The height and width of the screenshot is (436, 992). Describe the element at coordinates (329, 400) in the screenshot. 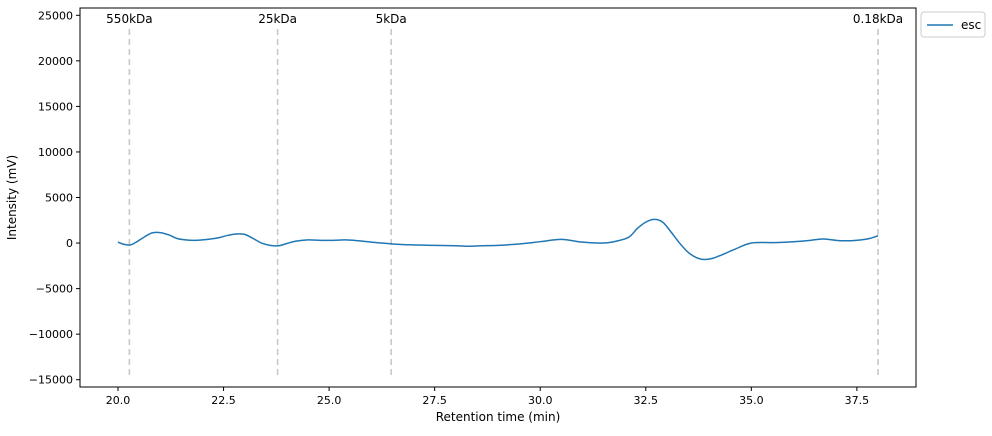

I see `x-tick-label: 25.0` at that location.